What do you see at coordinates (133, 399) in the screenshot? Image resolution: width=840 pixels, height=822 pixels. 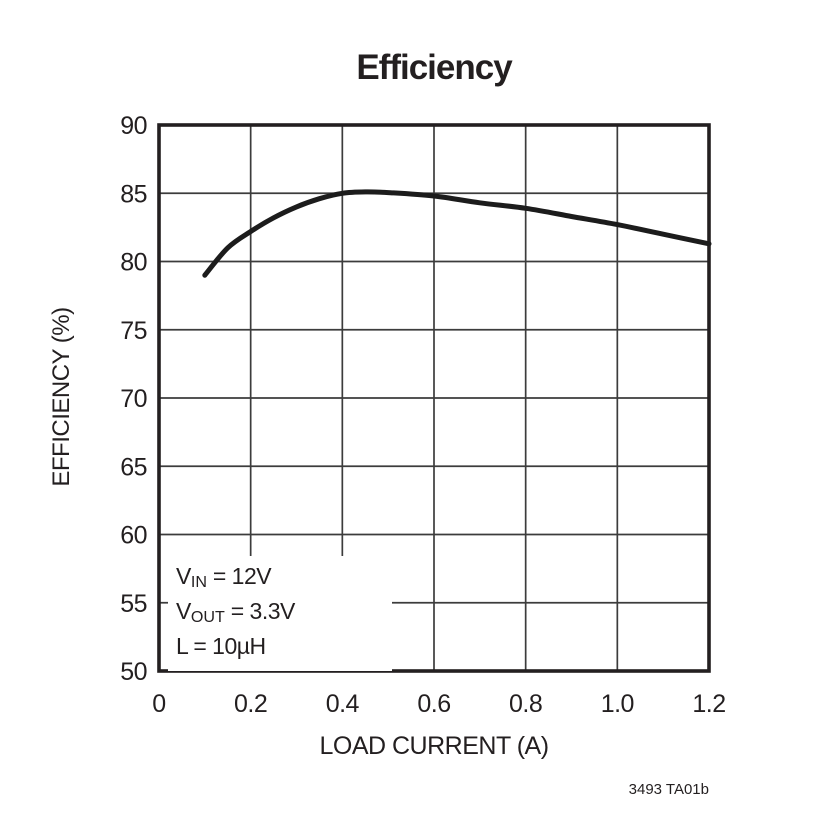 I see `y-tick-label-70: 70` at bounding box center [133, 399].